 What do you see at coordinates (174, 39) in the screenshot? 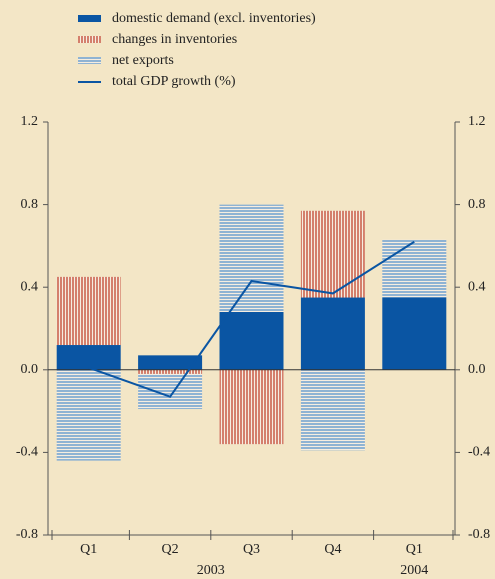
I see `legend-label: changes in inventories` at bounding box center [174, 39].